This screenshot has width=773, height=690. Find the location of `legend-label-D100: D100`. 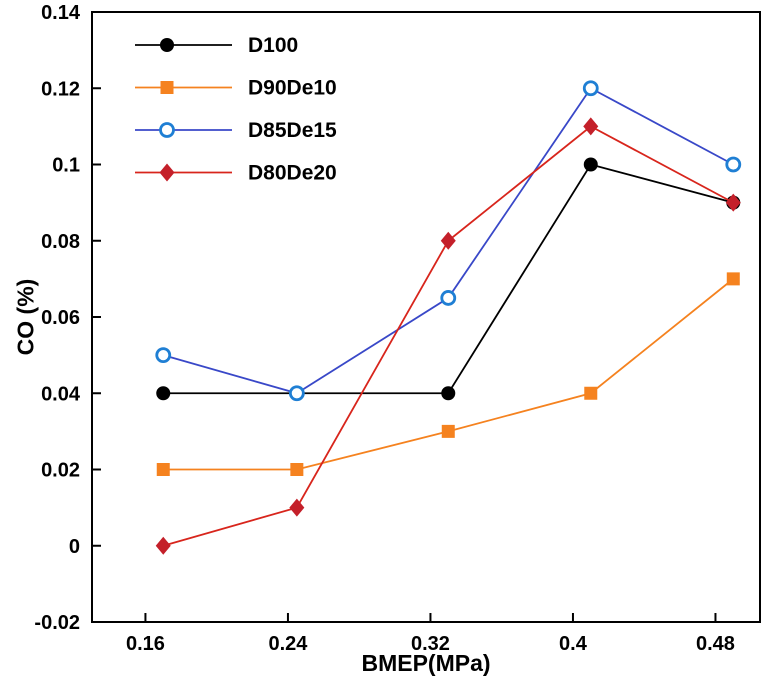

legend-label-D100: D100 is located at coordinates (273, 45).